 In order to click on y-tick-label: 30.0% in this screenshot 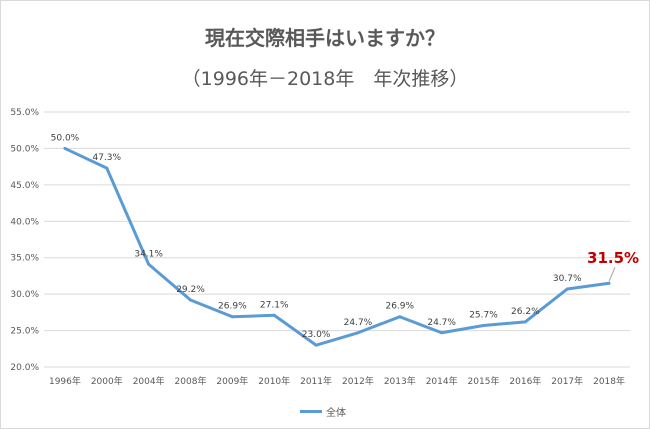, I will do `click(24, 295)`.